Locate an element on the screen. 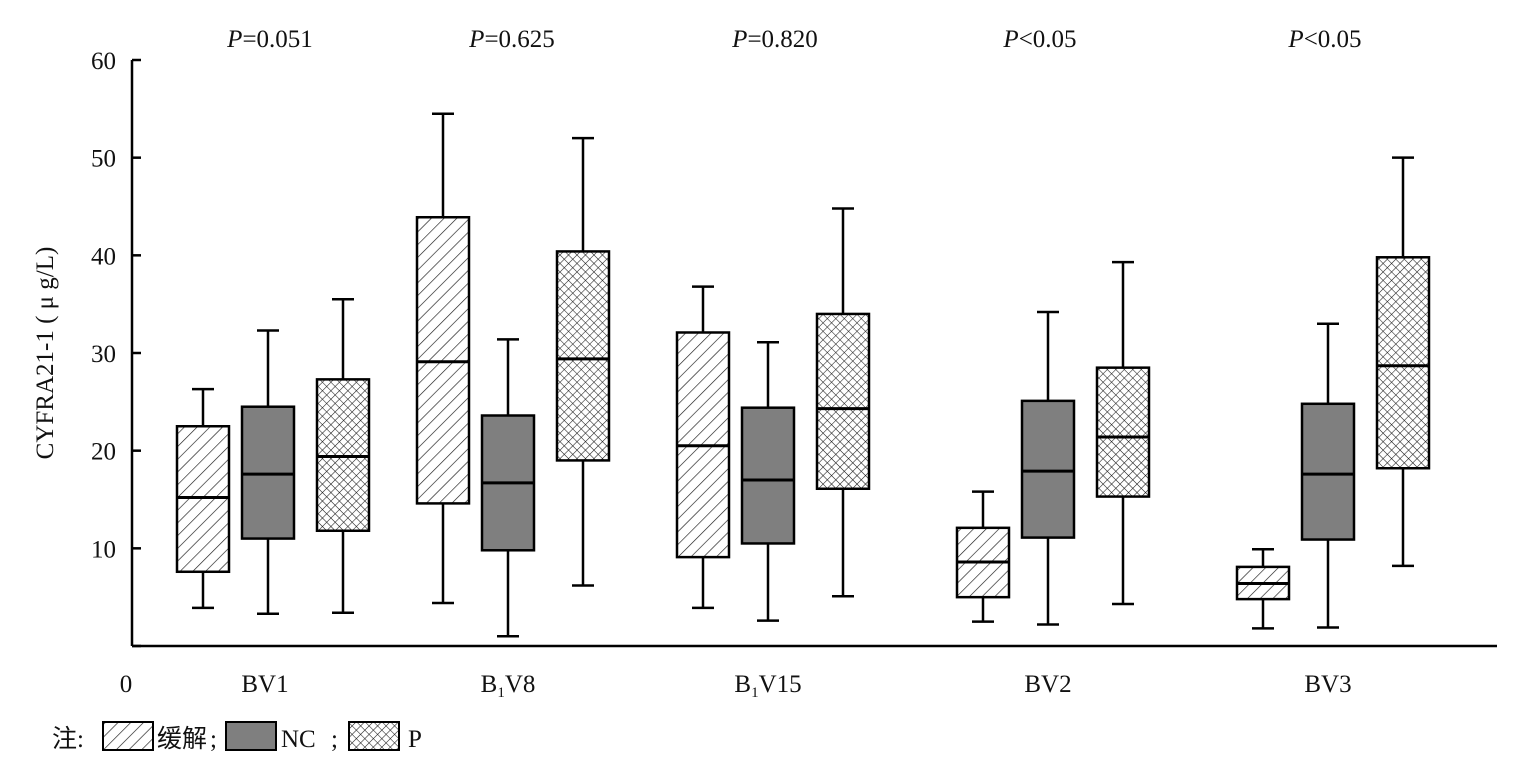 The image size is (1535, 779). legend-prefix: 注: is located at coordinates (68, 739).